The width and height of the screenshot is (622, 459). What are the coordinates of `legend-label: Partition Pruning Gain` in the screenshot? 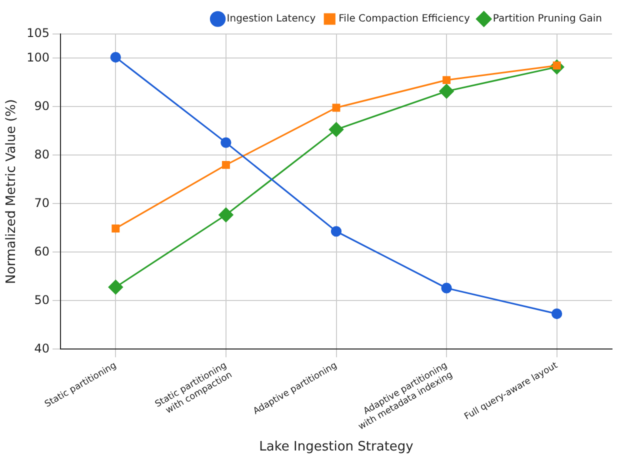 It's located at (547, 19).